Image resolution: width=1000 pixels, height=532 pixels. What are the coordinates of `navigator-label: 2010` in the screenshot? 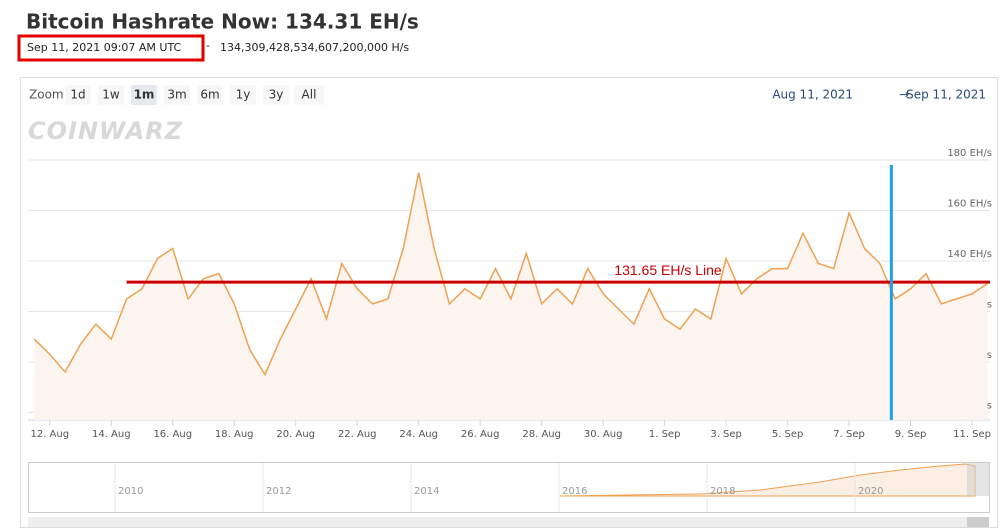 It's located at (130, 491).